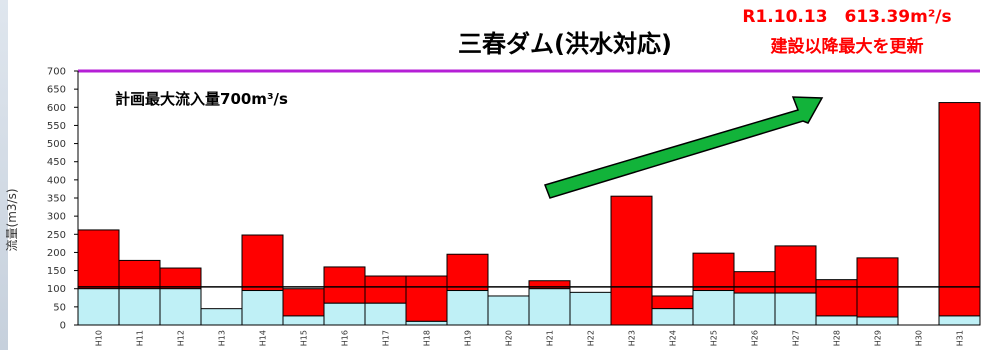  I want to click on x-tick-label-H23: H23, so click(632, 338).